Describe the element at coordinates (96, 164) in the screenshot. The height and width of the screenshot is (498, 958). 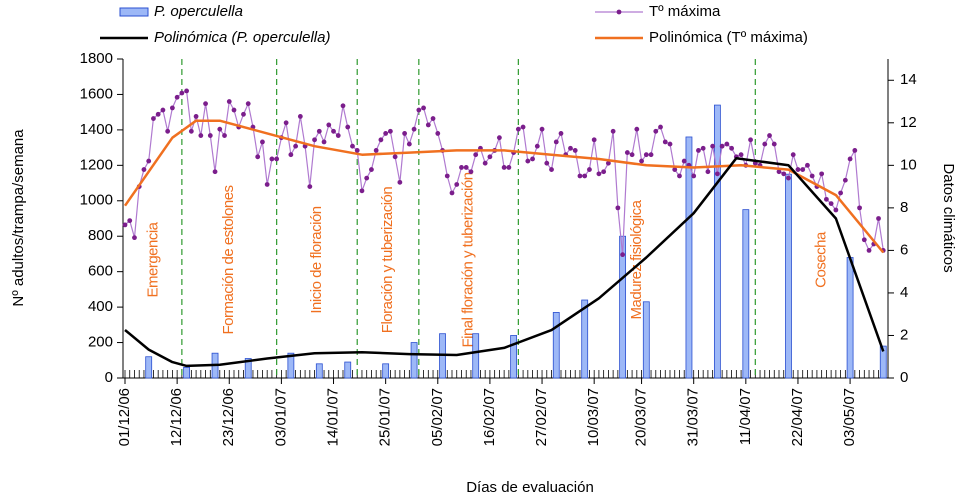
I see `y-tick-label: 1200` at that location.